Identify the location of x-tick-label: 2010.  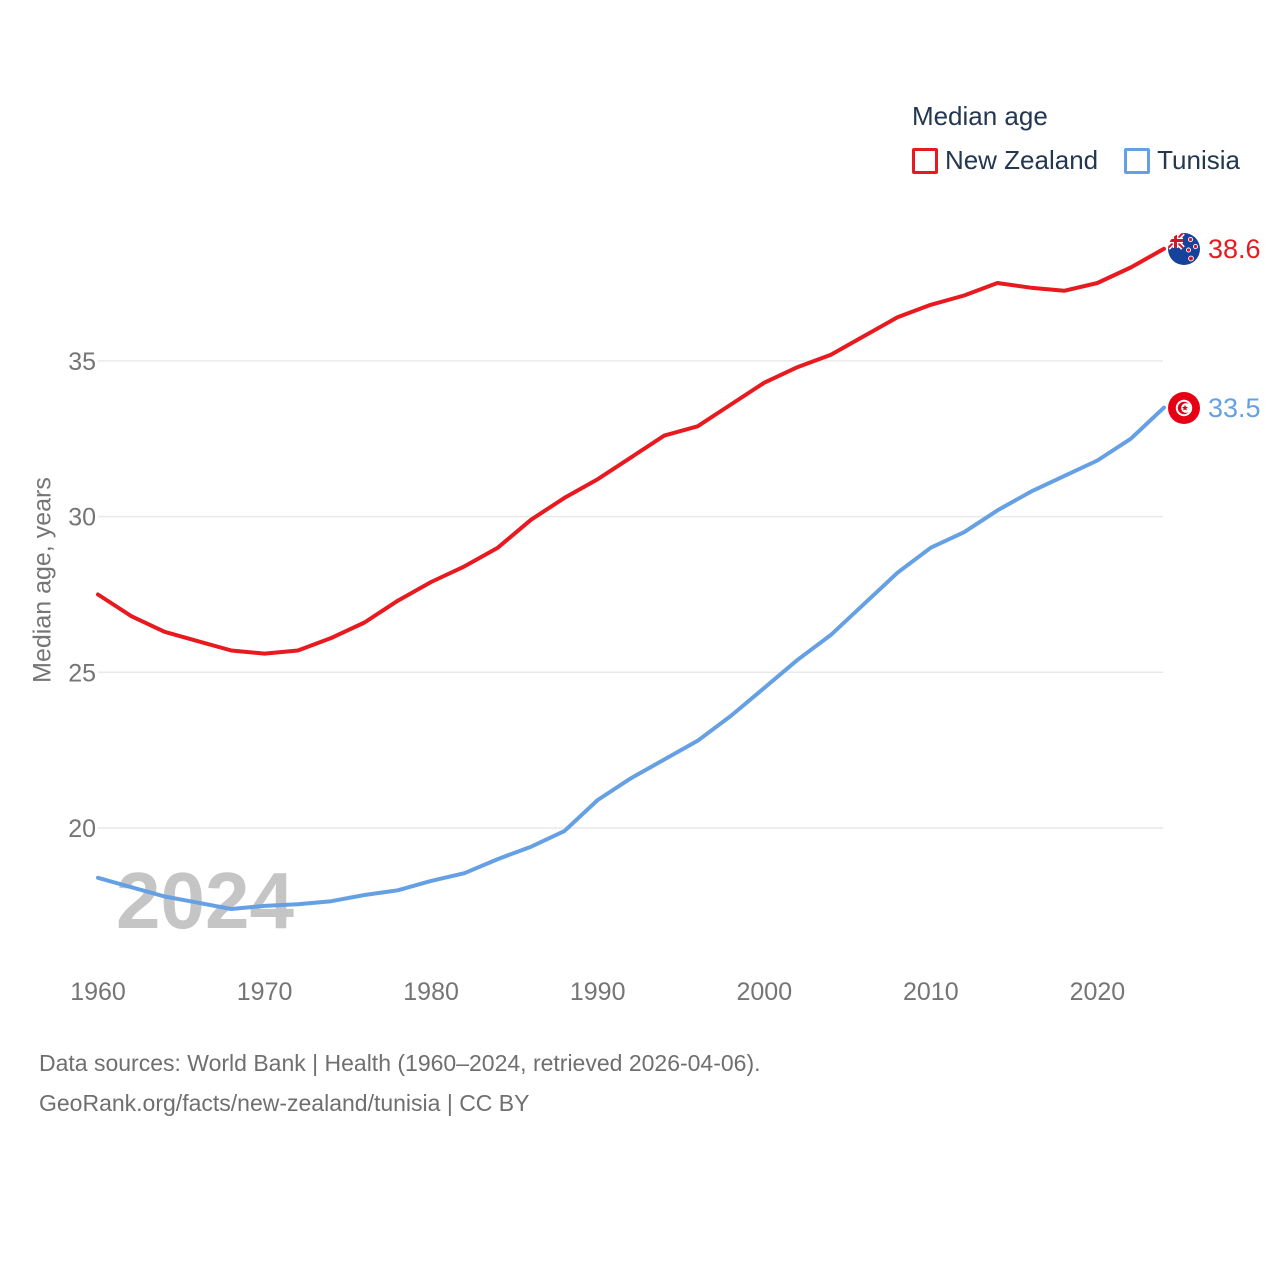
(931, 992).